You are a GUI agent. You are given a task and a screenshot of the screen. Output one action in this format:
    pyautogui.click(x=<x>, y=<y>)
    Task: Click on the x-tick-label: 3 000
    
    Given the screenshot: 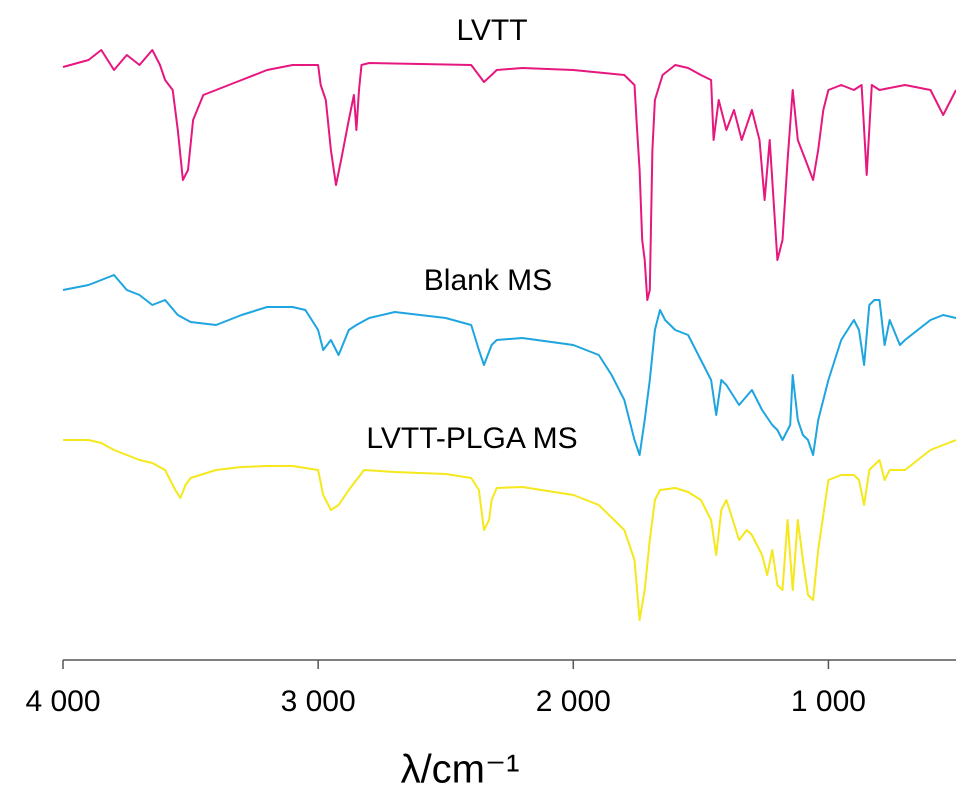 What is the action you would take?
    pyautogui.click(x=318, y=701)
    